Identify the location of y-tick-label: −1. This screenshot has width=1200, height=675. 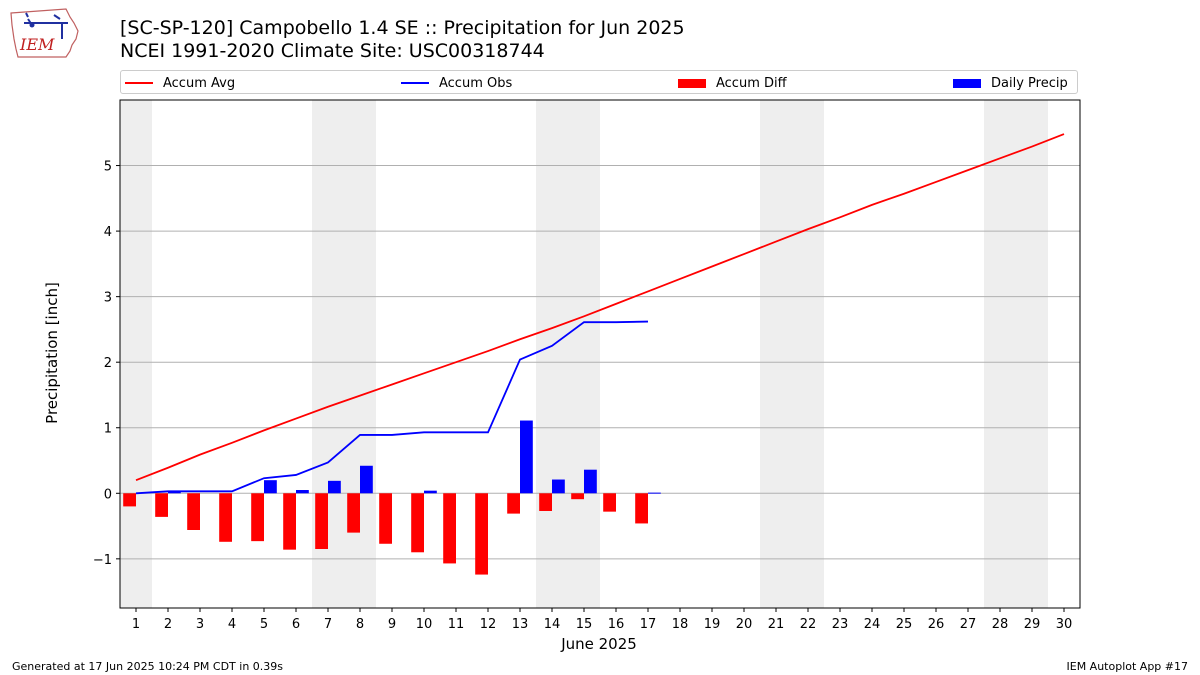
(102, 560).